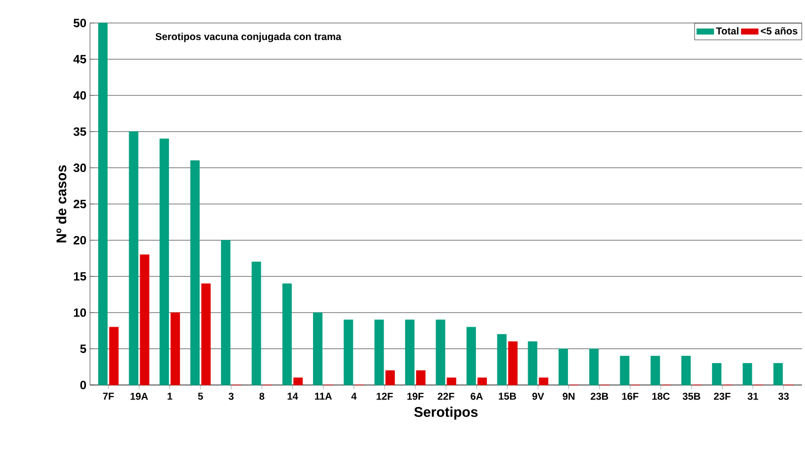 The height and width of the screenshot is (453, 805). I want to click on y-tick-label: 30, so click(79, 168).